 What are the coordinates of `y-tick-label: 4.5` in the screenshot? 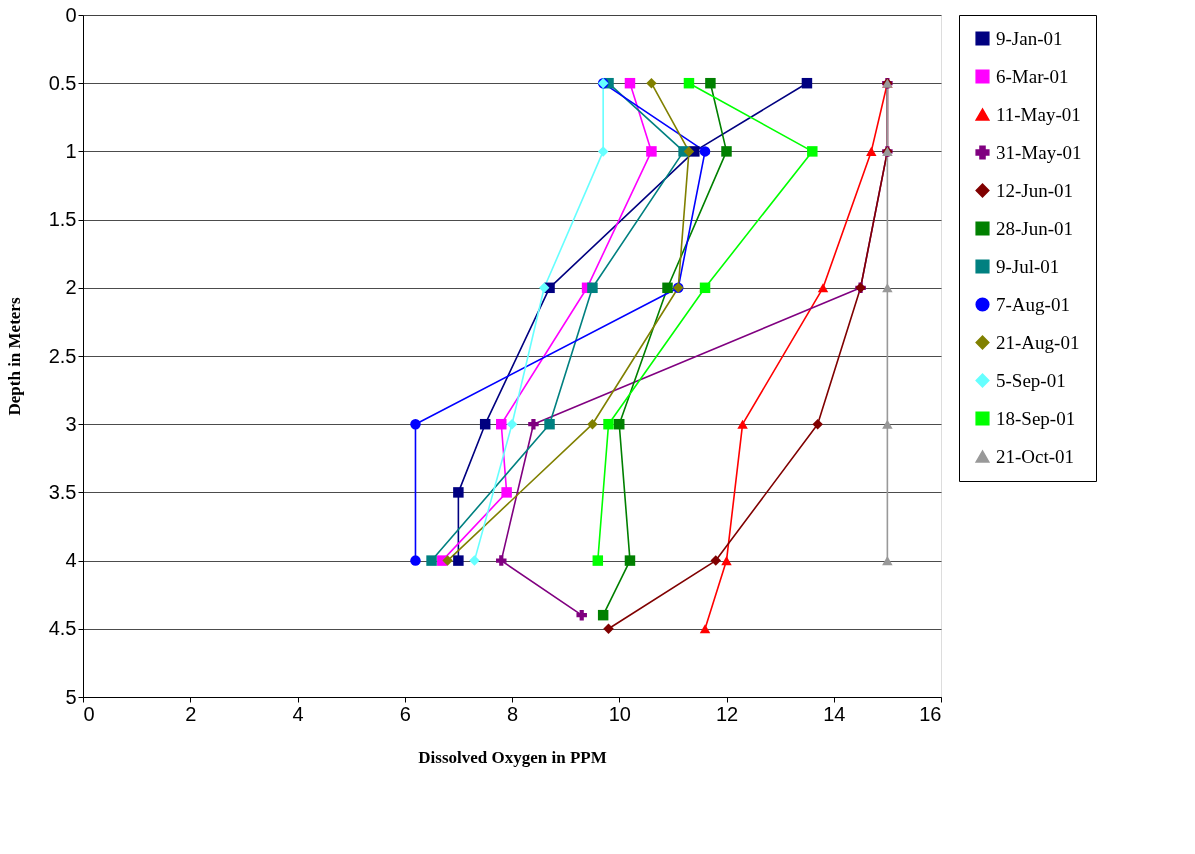 It's located at (62, 628).